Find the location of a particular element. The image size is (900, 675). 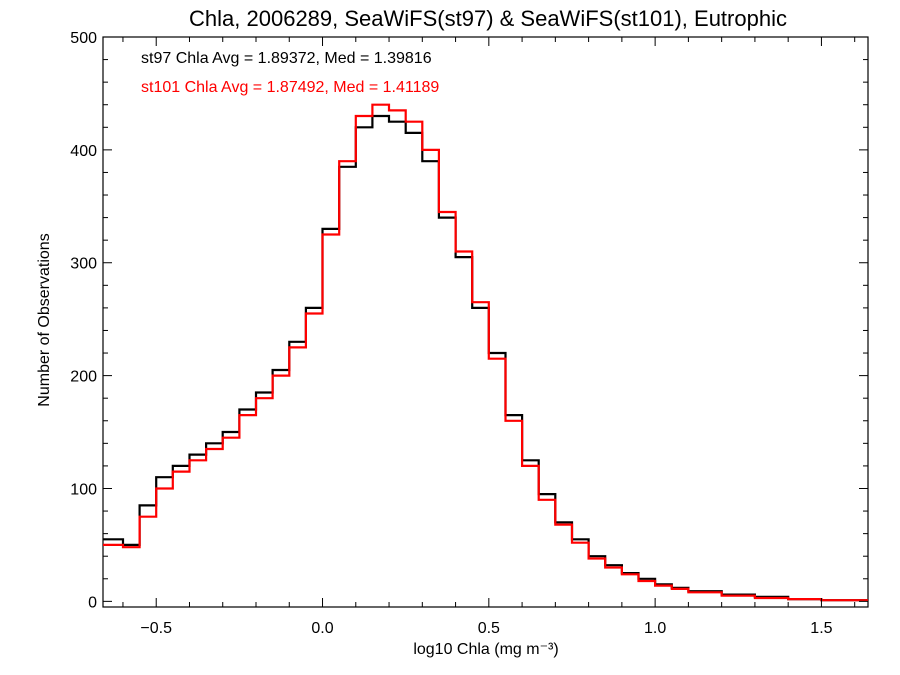

x-tick-label: 0.0 is located at coordinates (322, 628).